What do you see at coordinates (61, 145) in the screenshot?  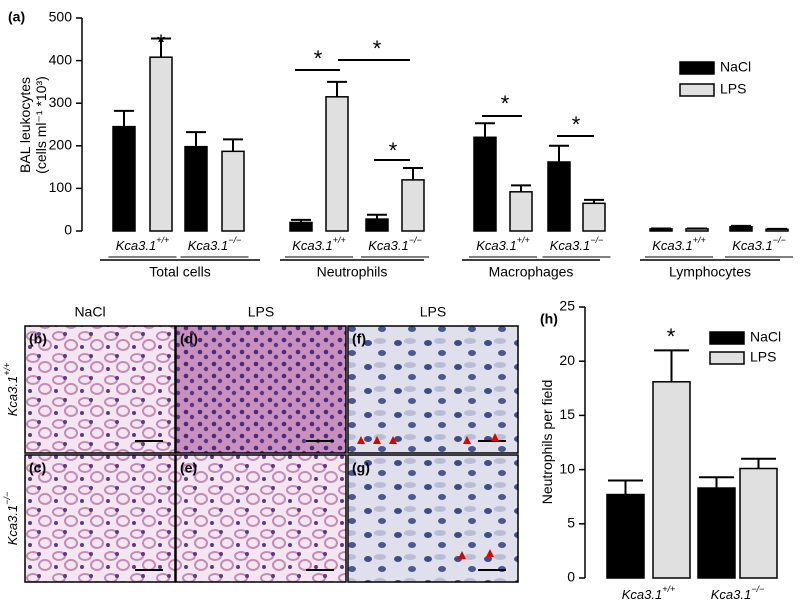 I see `y-tick-label: 200` at bounding box center [61, 145].